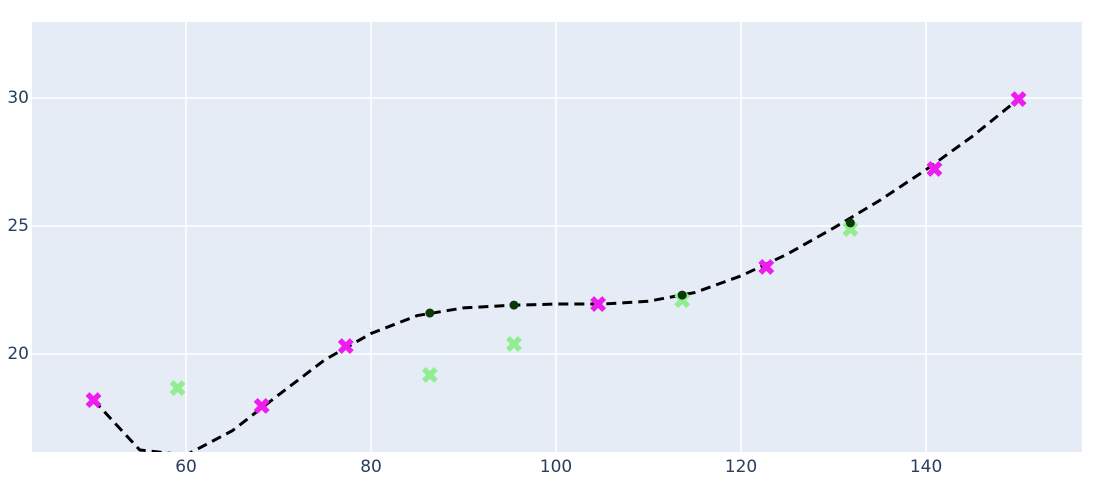 The width and height of the screenshot is (1096, 490). What do you see at coordinates (18, 98) in the screenshot?
I see `y-tick-label: 30` at bounding box center [18, 98].